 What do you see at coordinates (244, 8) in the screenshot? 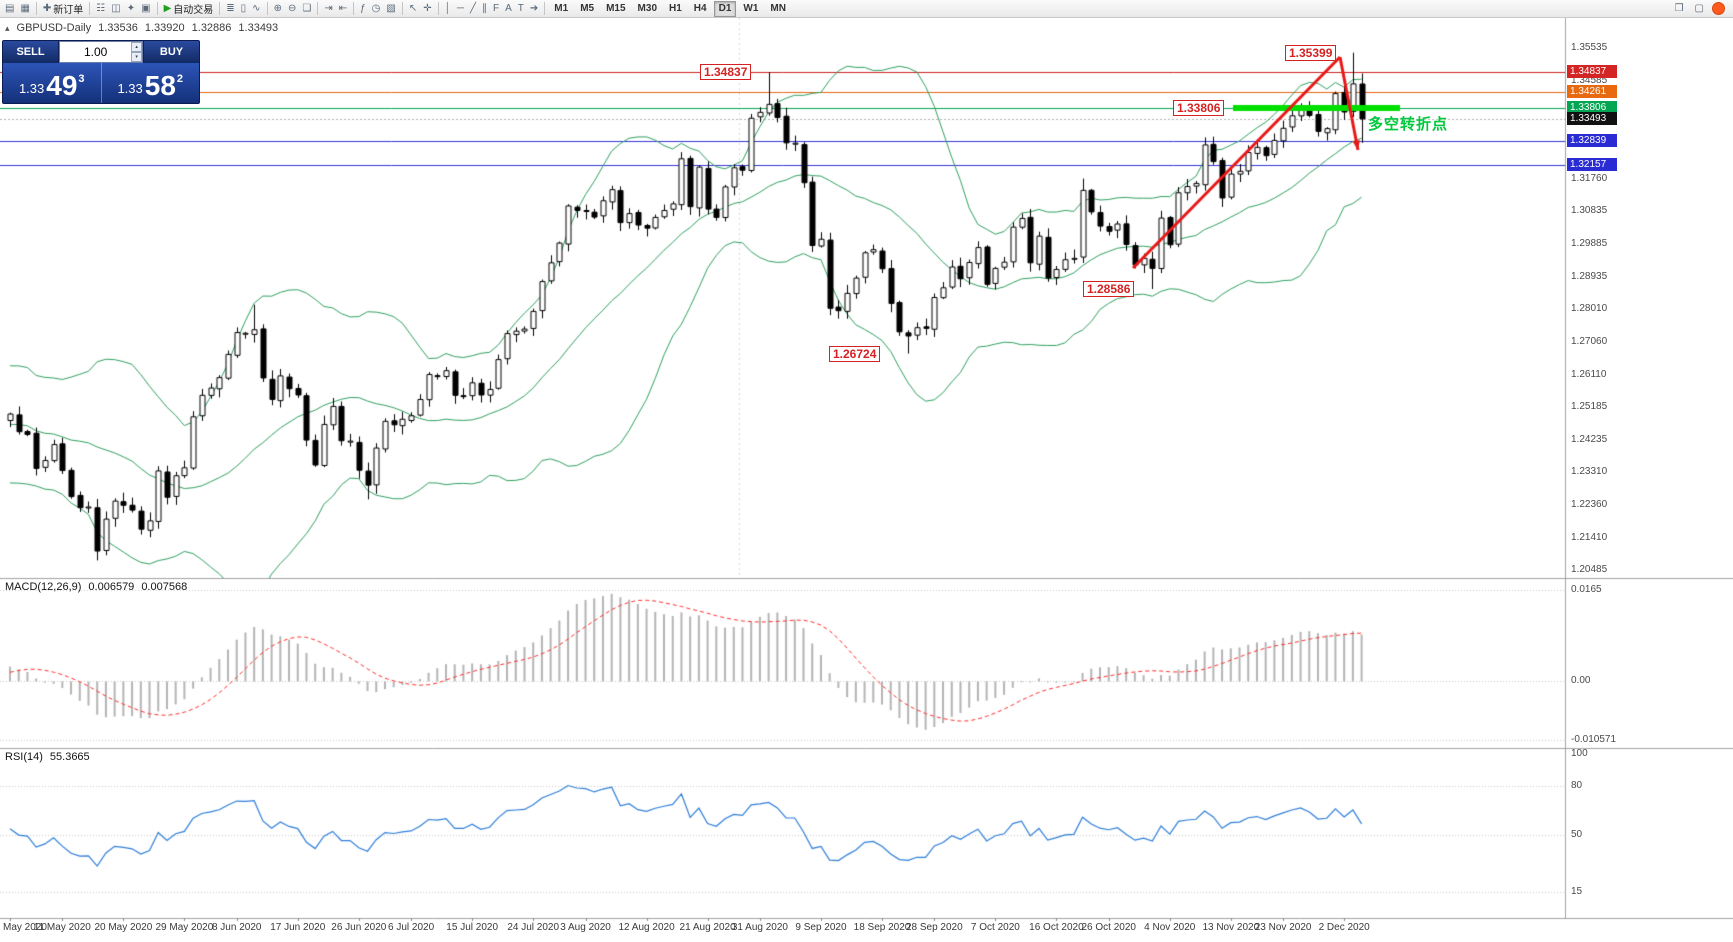
I see `candlestick-chart-icon: ▯` at bounding box center [244, 8].